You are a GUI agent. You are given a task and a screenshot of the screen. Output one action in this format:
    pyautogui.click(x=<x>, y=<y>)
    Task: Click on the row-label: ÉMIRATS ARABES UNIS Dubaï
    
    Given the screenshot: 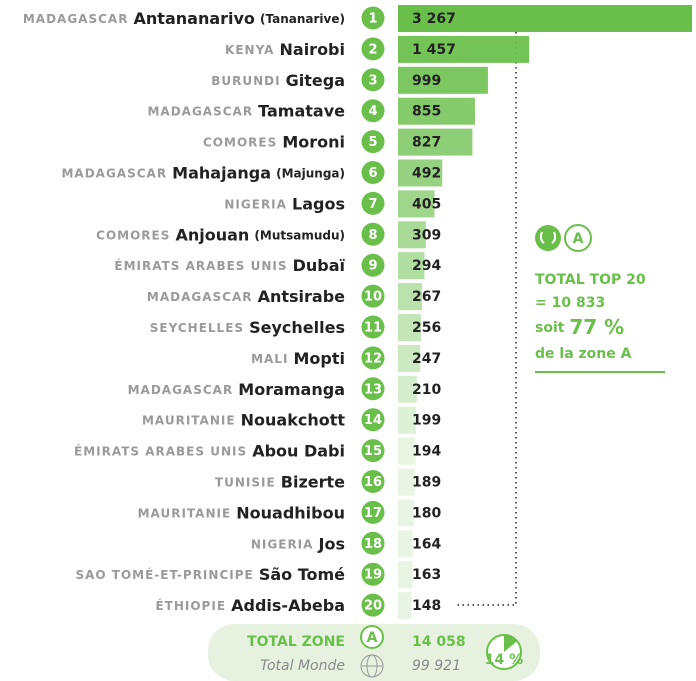 What is the action you would take?
    pyautogui.click(x=229, y=265)
    